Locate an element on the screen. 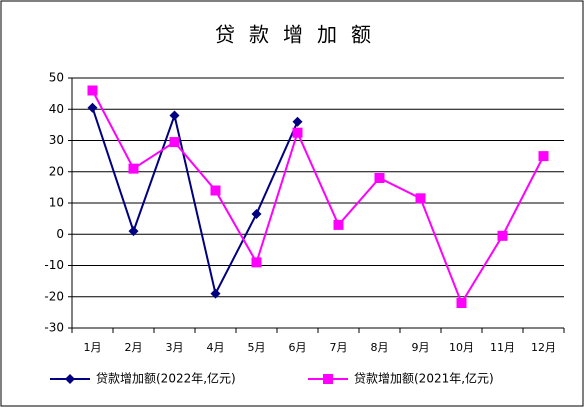  y-tick-label: 40 is located at coordinates (56, 109).